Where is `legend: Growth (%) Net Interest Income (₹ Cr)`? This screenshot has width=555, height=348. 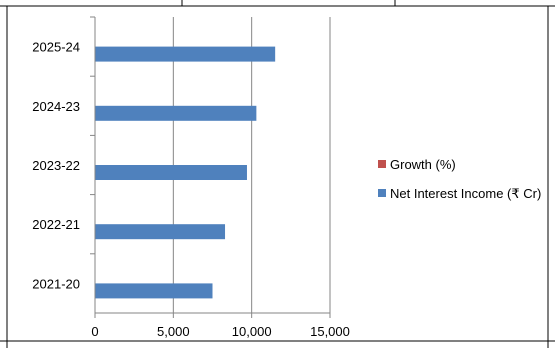
legend: Growth (%) Net Interest Income (₹ Cr) is located at coordinates (459, 179).